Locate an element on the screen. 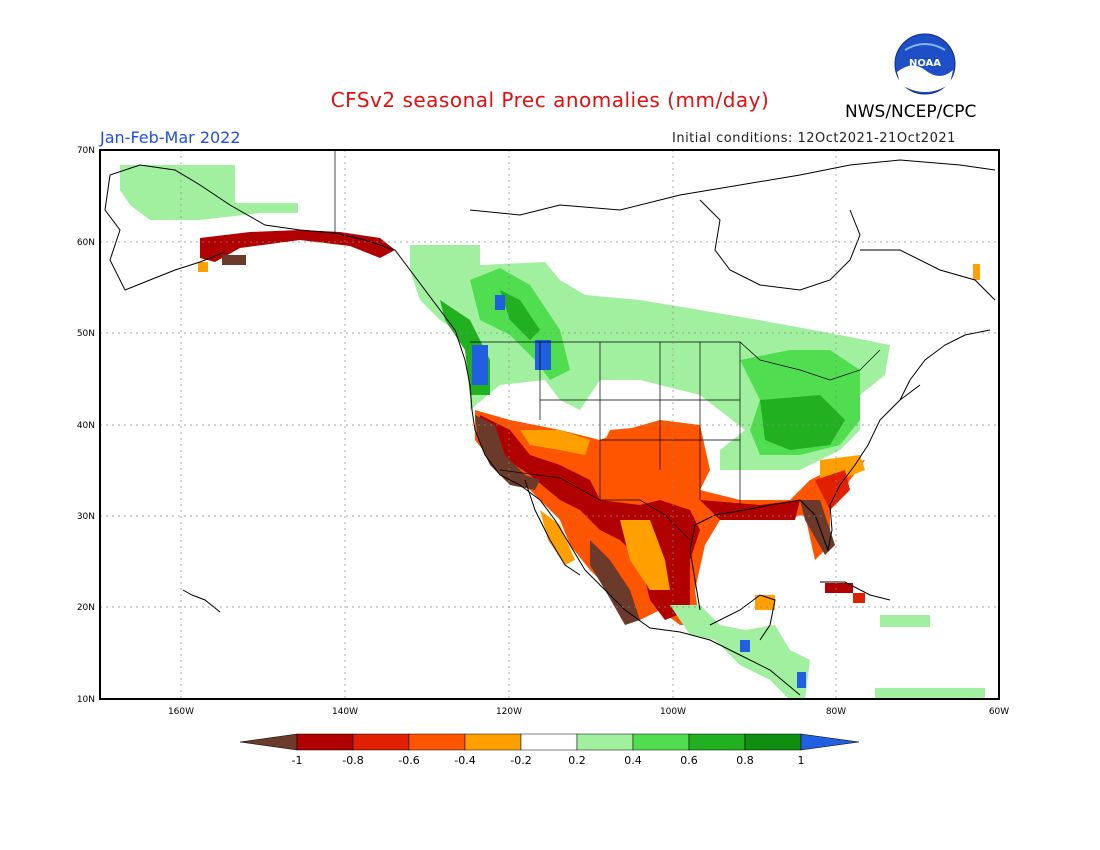 This screenshot has width=1100, height=850. anomaly-centralam-wet is located at coordinates (740, 652).